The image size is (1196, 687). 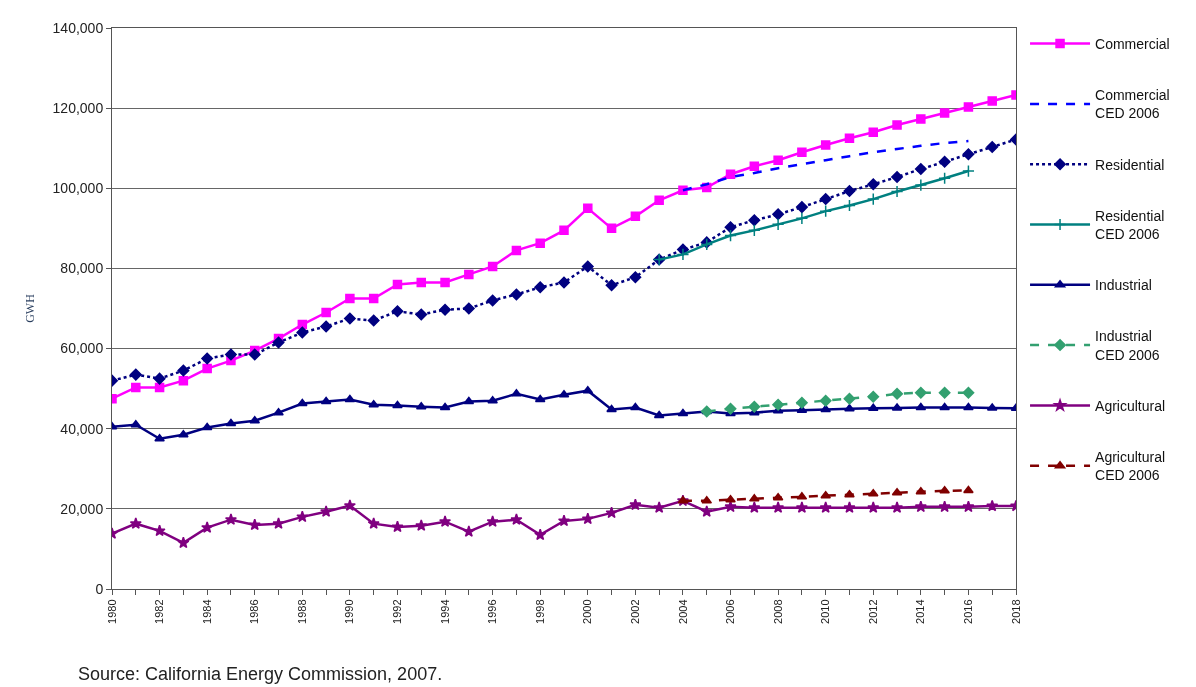 What do you see at coordinates (159, 611) in the screenshot?
I see `x-tick-label: 1982` at bounding box center [159, 611].